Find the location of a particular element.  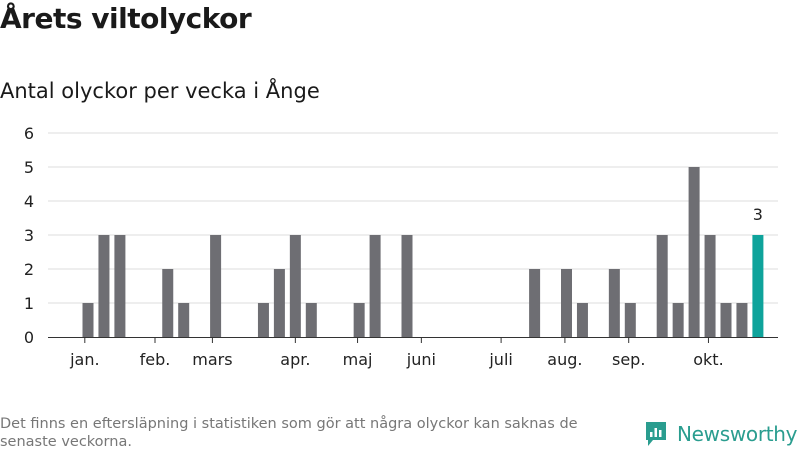

x-tick-label: feb. is located at coordinates (155, 359).